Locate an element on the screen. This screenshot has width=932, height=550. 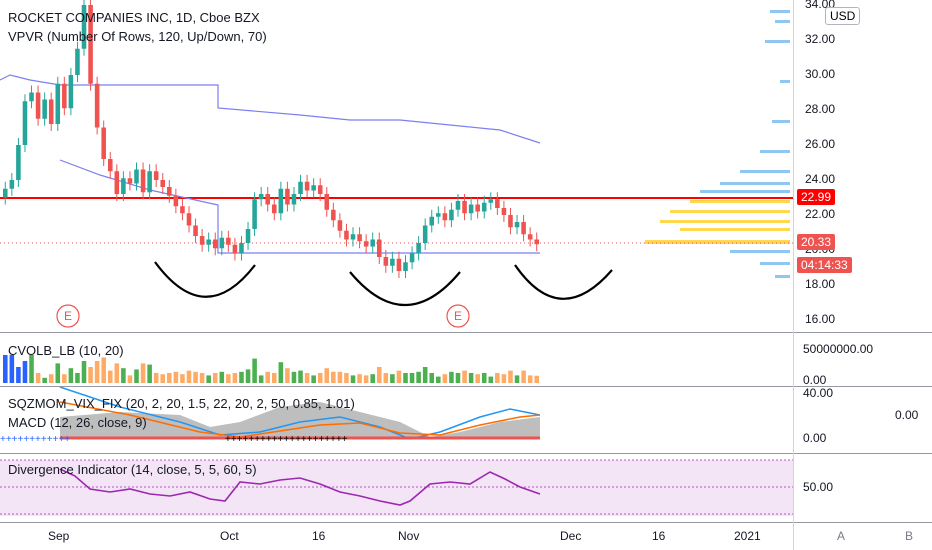
time-tick: Dec is located at coordinates (571, 536).